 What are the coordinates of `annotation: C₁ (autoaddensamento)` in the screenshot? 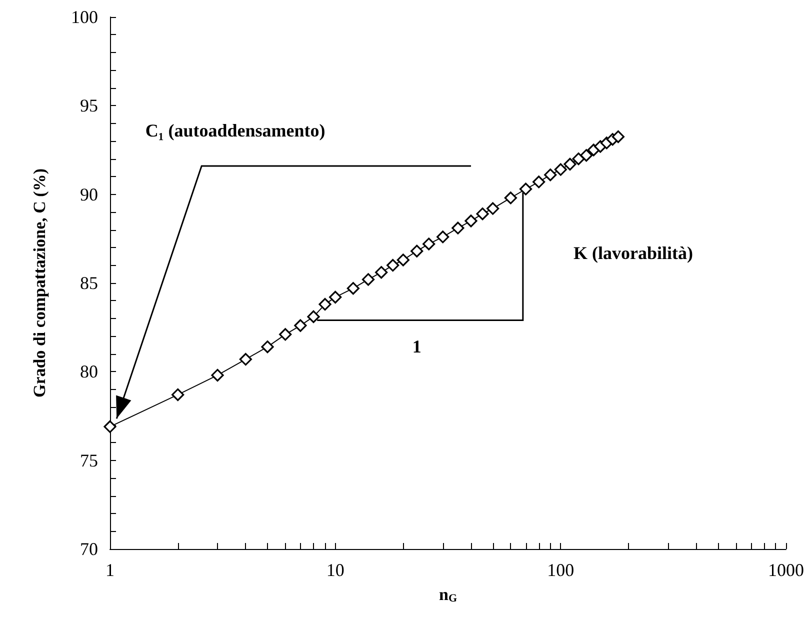 It's located at (235, 130).